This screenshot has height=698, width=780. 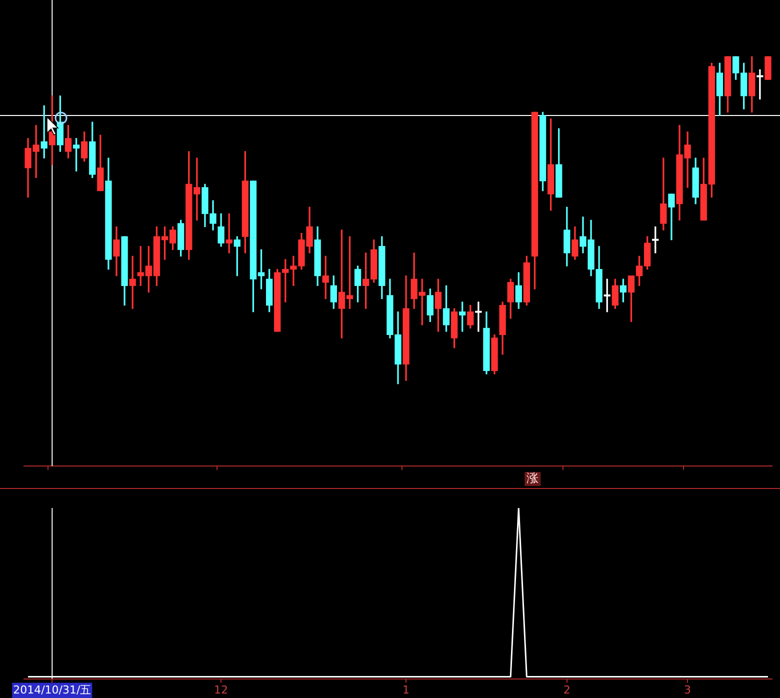 What do you see at coordinates (688, 689) in the screenshot?
I see `x-tick-label: 3` at bounding box center [688, 689].